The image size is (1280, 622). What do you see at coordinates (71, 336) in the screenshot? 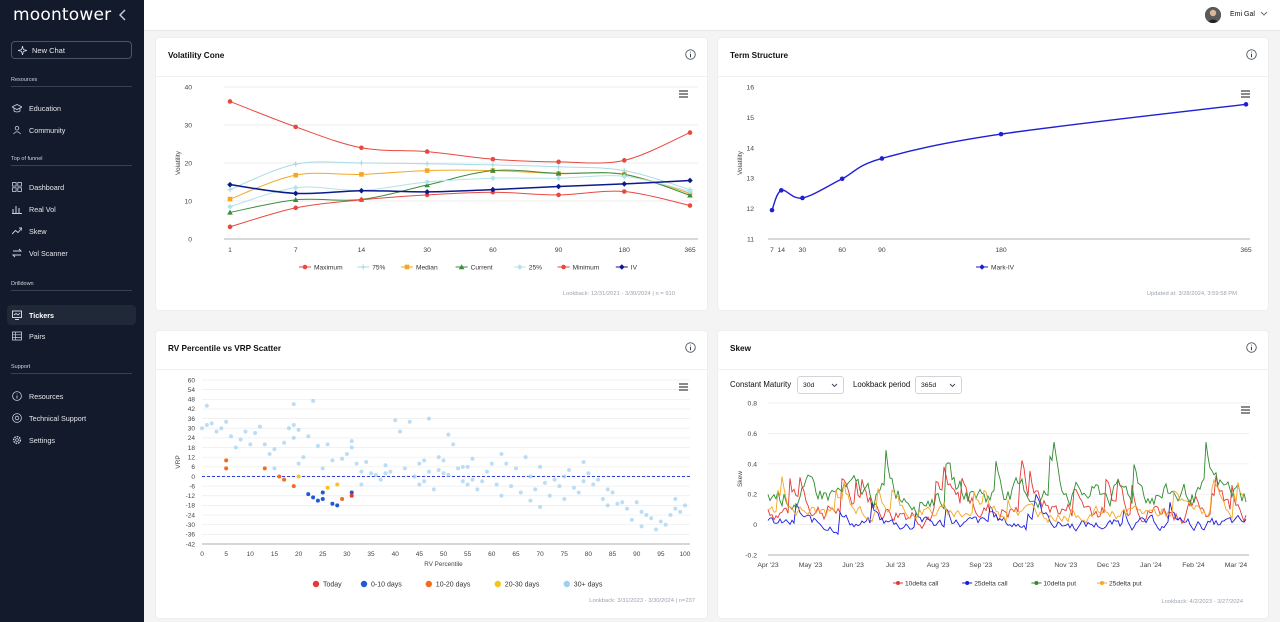
I see `sidebar-item-pairs: Pairs` at bounding box center [71, 336].